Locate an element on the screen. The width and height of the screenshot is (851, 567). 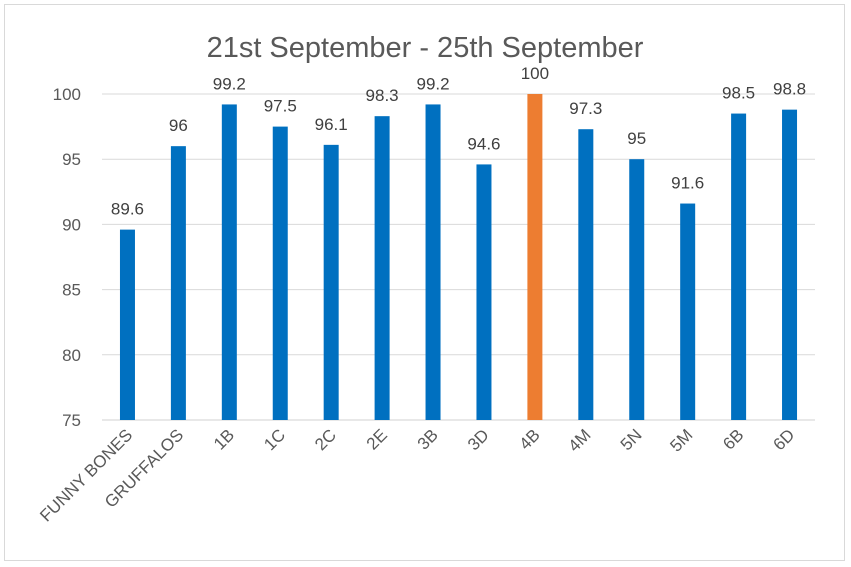
x-tick-label: 4B is located at coordinates (530, 439).